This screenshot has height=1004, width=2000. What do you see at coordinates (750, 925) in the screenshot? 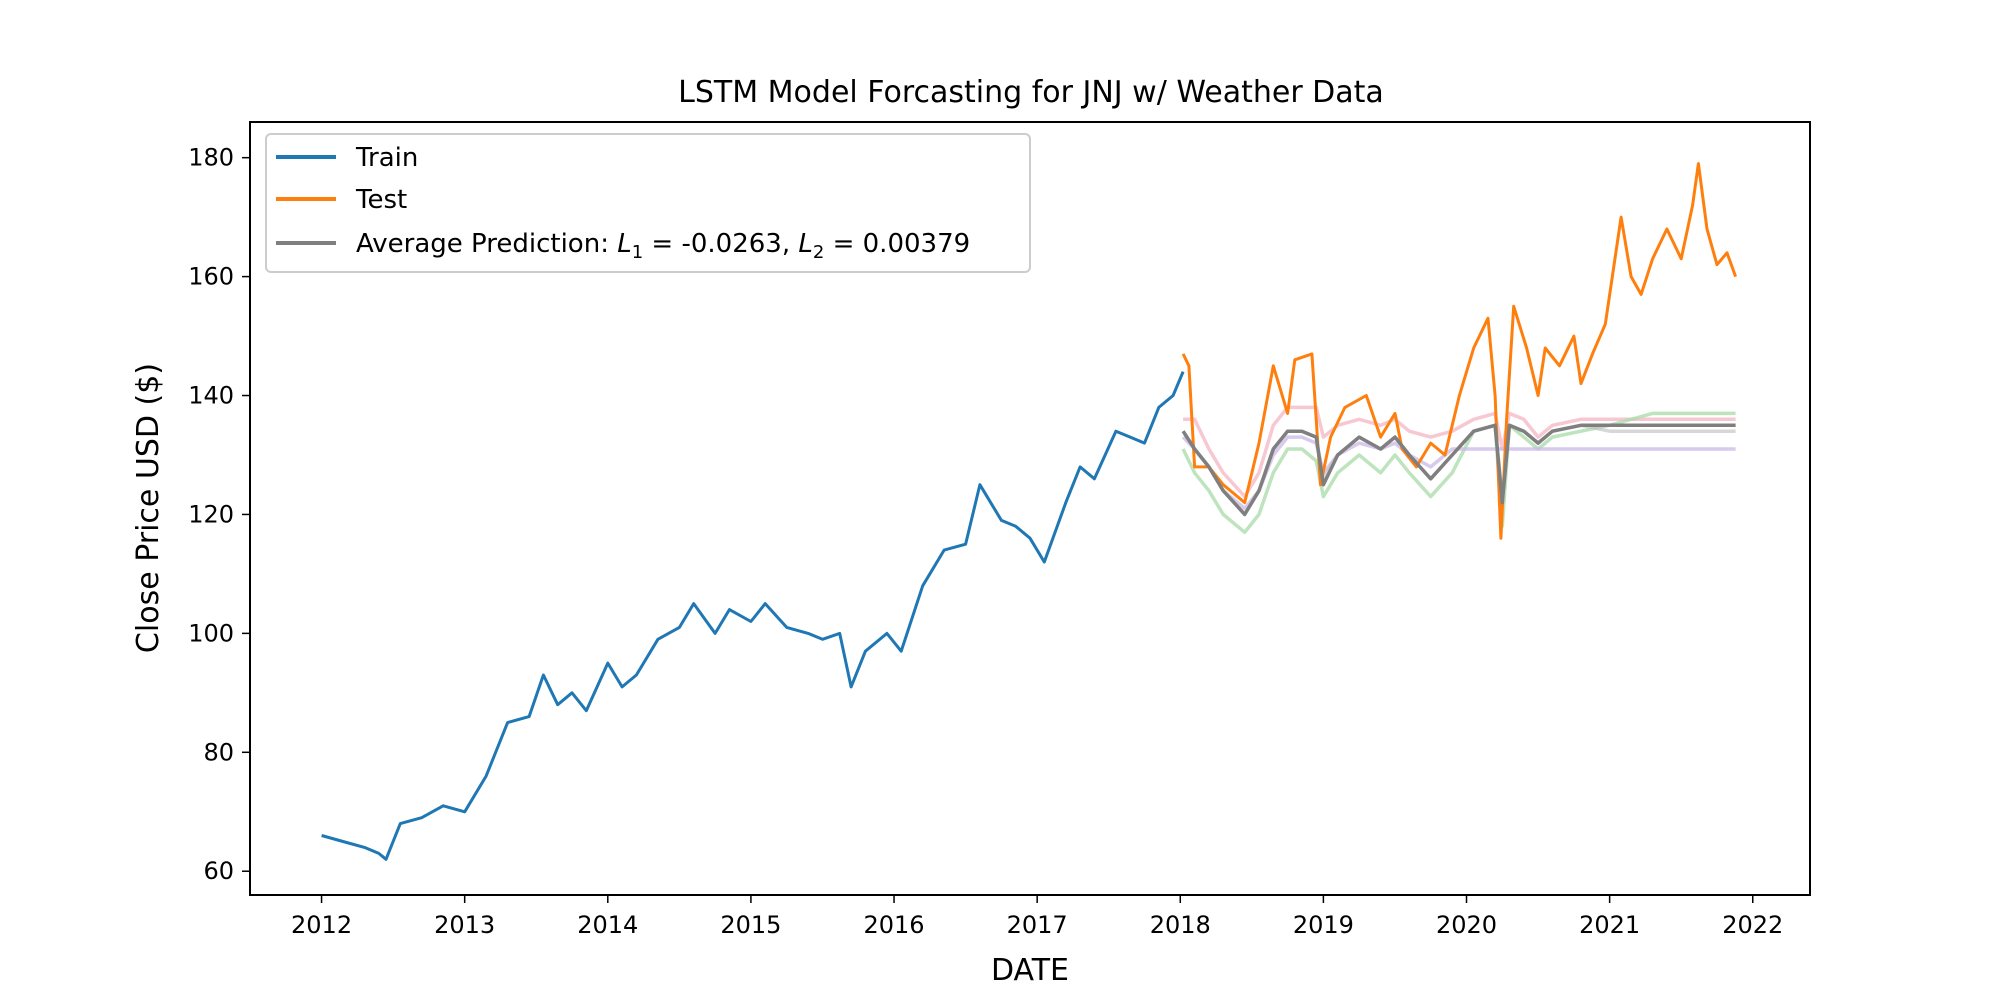
I see `x-tick-label: 2015` at bounding box center [750, 925].